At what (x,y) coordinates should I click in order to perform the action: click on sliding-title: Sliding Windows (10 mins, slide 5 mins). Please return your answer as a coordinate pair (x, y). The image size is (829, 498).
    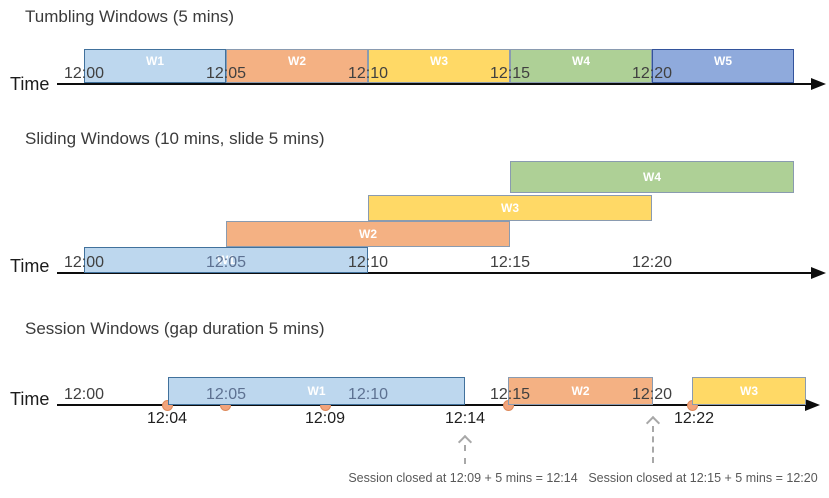
    Looking at the image, I should click on (175, 138).